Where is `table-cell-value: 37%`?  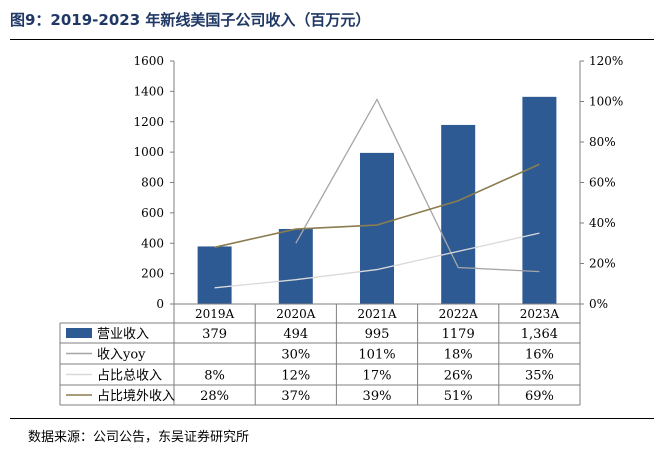 table-cell-value: 37% is located at coordinates (295, 396).